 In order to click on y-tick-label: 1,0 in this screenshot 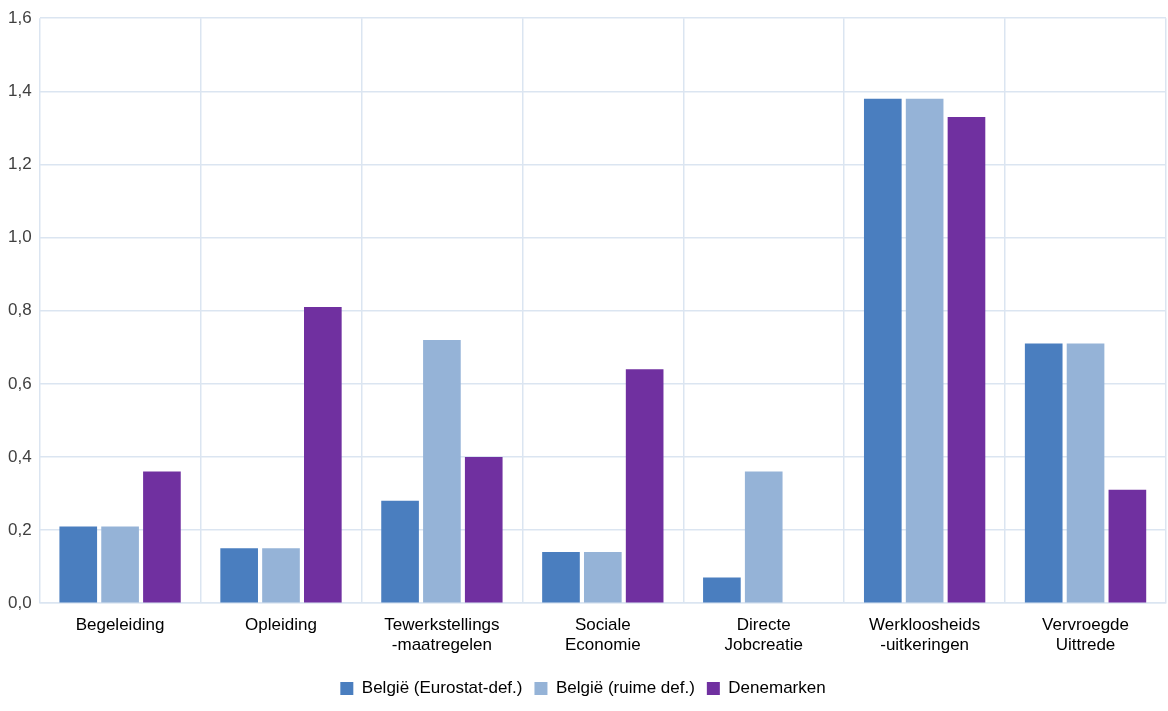, I will do `click(19, 237)`.